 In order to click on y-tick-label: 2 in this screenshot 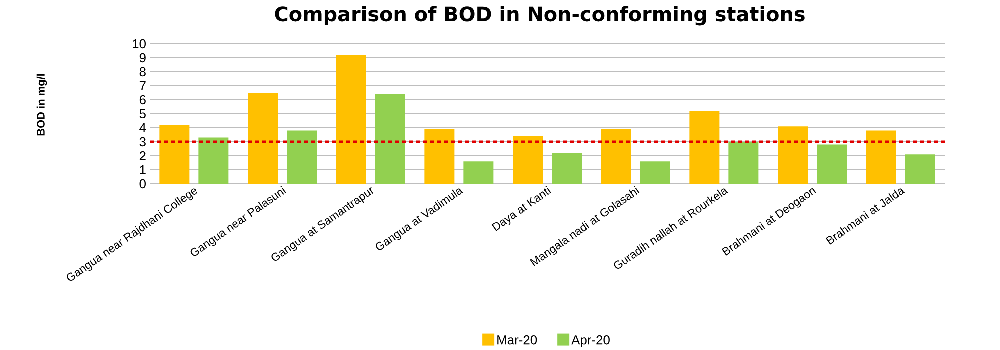, I will do `click(143, 156)`.